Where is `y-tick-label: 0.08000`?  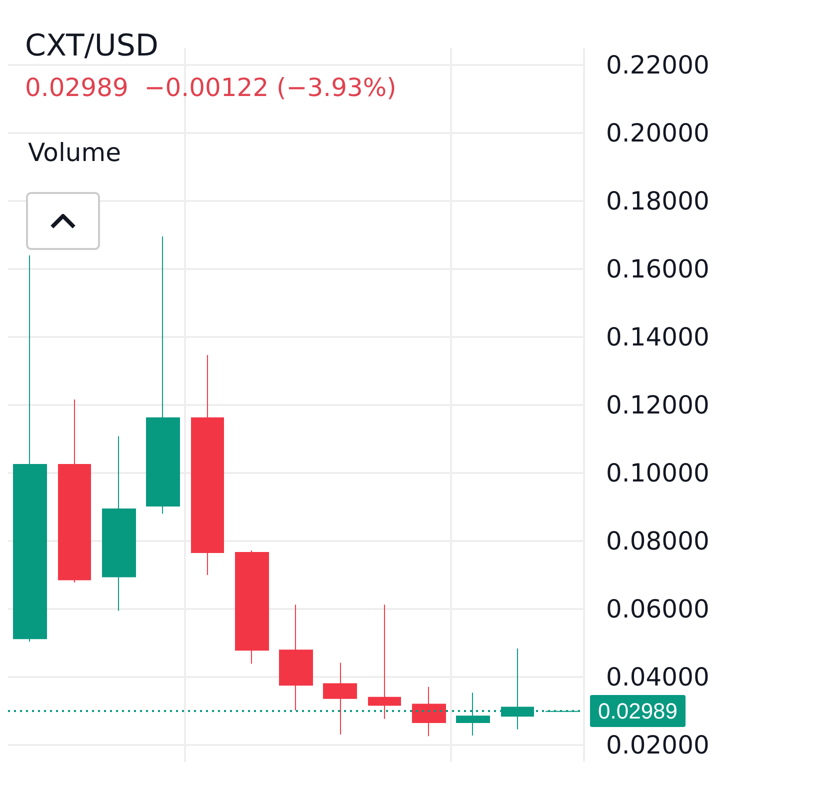 y-tick-label: 0.08000 is located at coordinates (658, 541).